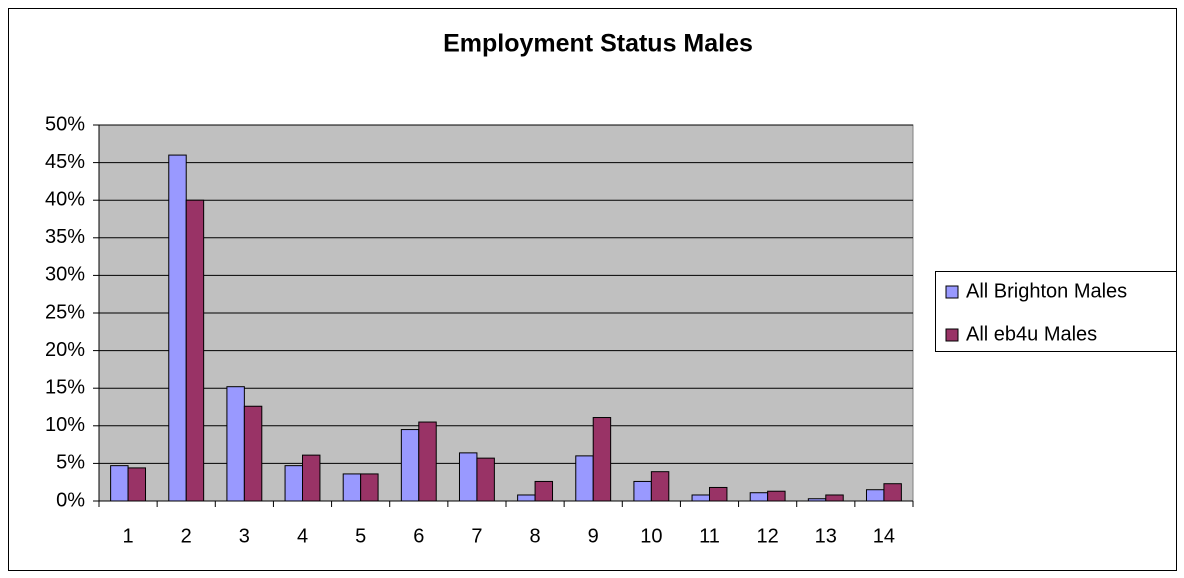 The width and height of the screenshot is (1184, 578). What do you see at coordinates (302, 536) in the screenshot?
I see `x-tick-label: 4` at bounding box center [302, 536].